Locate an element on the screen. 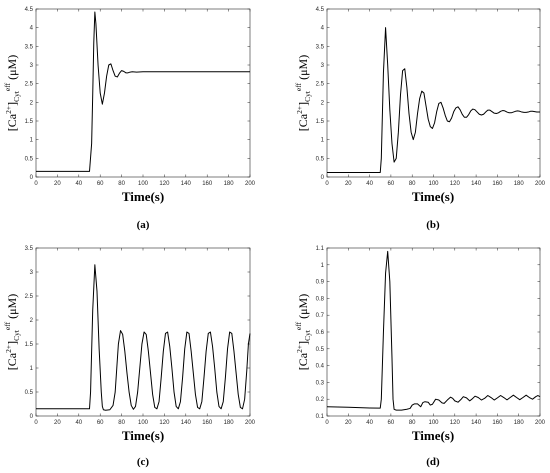  panel-caption: (b) is located at coordinates (433, 225).